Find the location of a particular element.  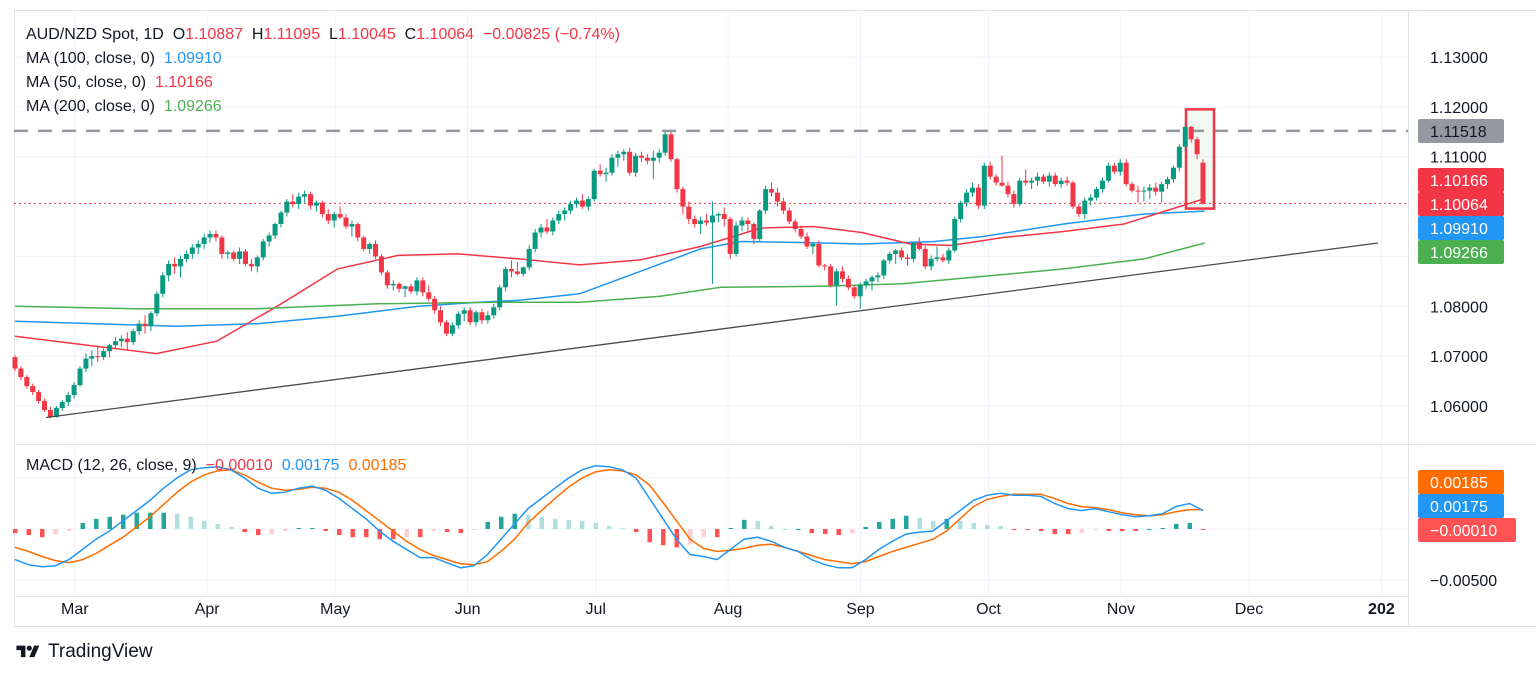

symbol-title: AUD/NZD Spot, 1D is located at coordinates (95, 34).